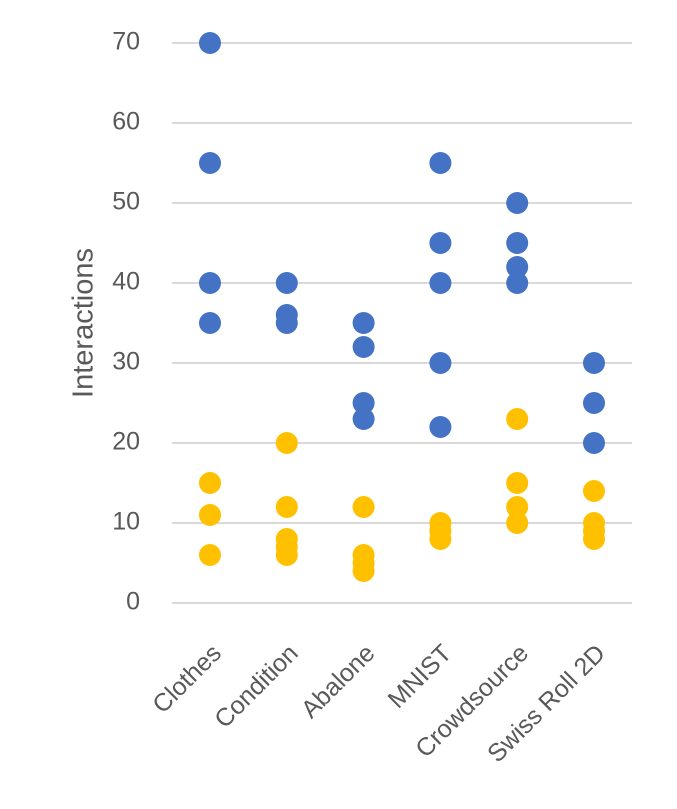 The width and height of the screenshot is (677, 809). I want to click on y-tick-label: 70, so click(126, 42).